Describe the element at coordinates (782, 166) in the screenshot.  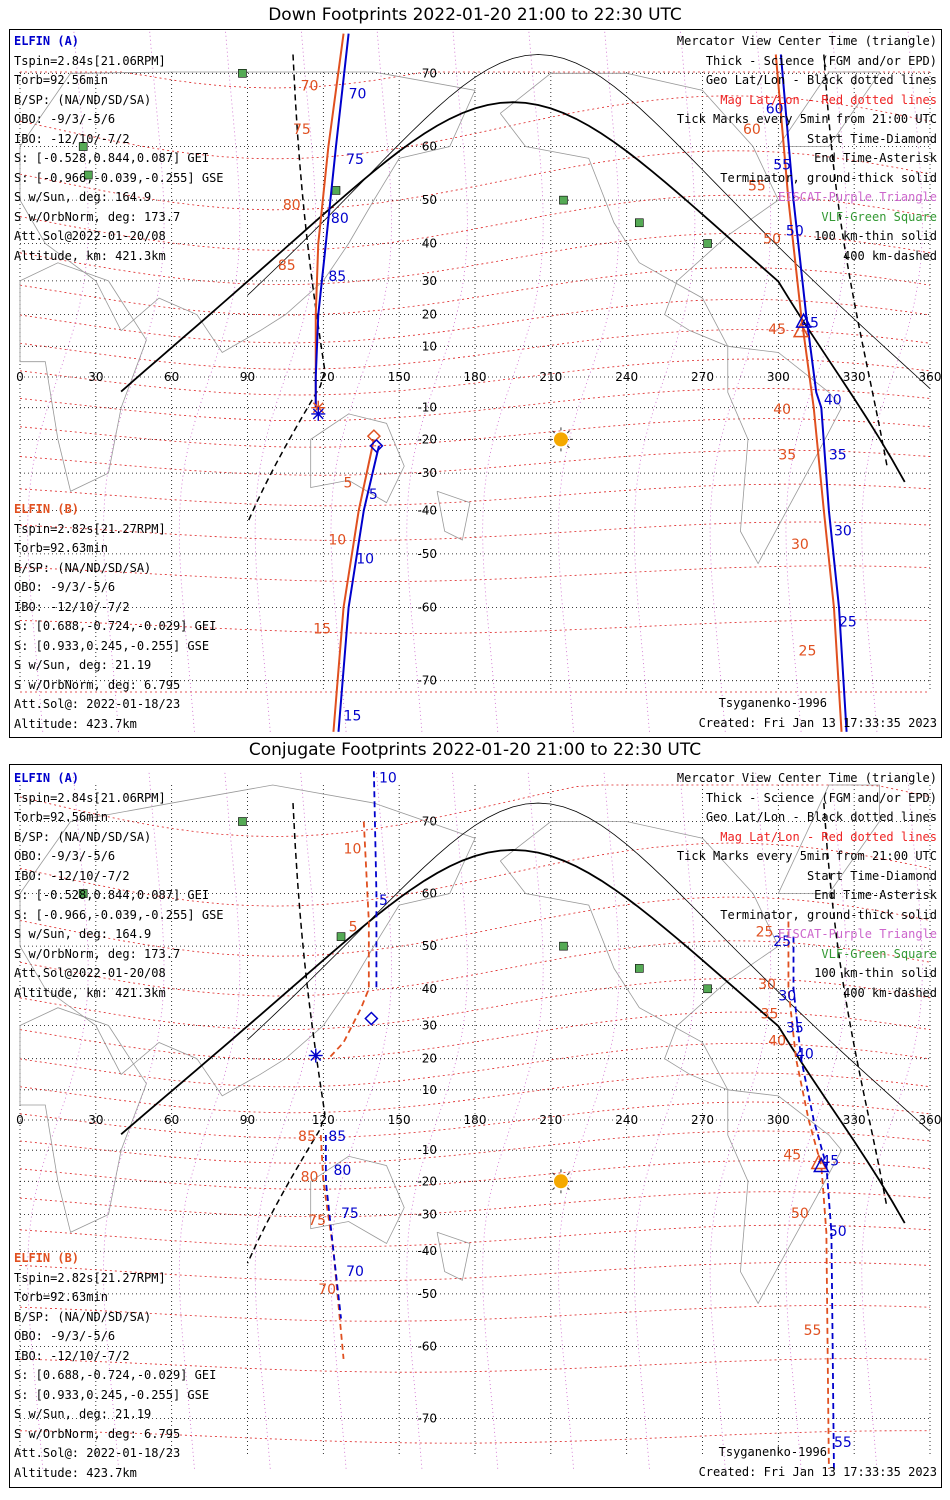
I see `track-tick-label: 55` at that location.